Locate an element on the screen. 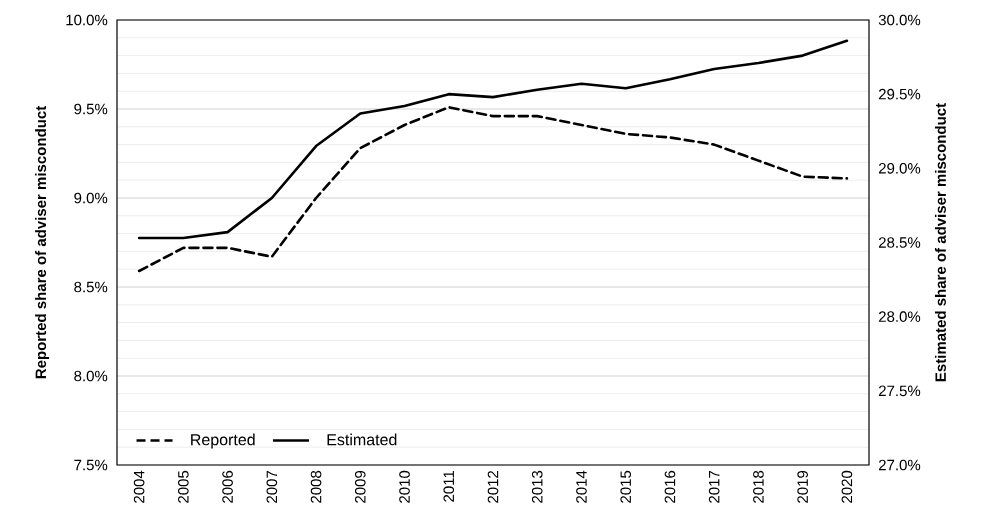  y2-tick-label: 28.5% is located at coordinates (899, 242).